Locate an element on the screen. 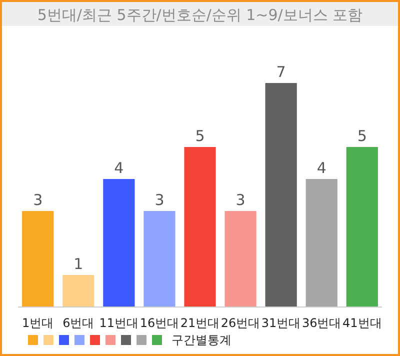 The height and width of the screenshot is (356, 400). data-label: 7 is located at coordinates (281, 72).